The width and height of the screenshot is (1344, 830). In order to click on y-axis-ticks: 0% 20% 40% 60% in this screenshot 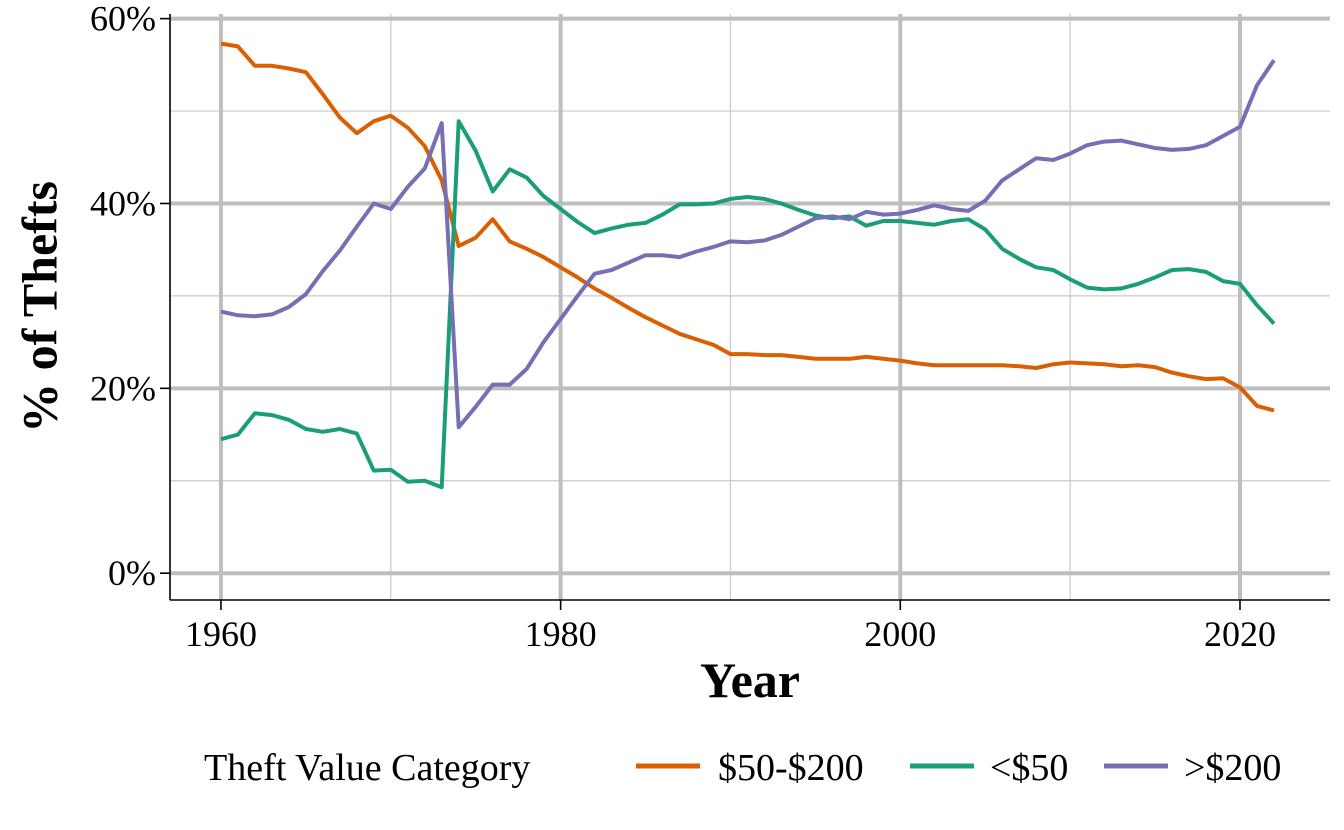, I will do `click(130, 296)`.